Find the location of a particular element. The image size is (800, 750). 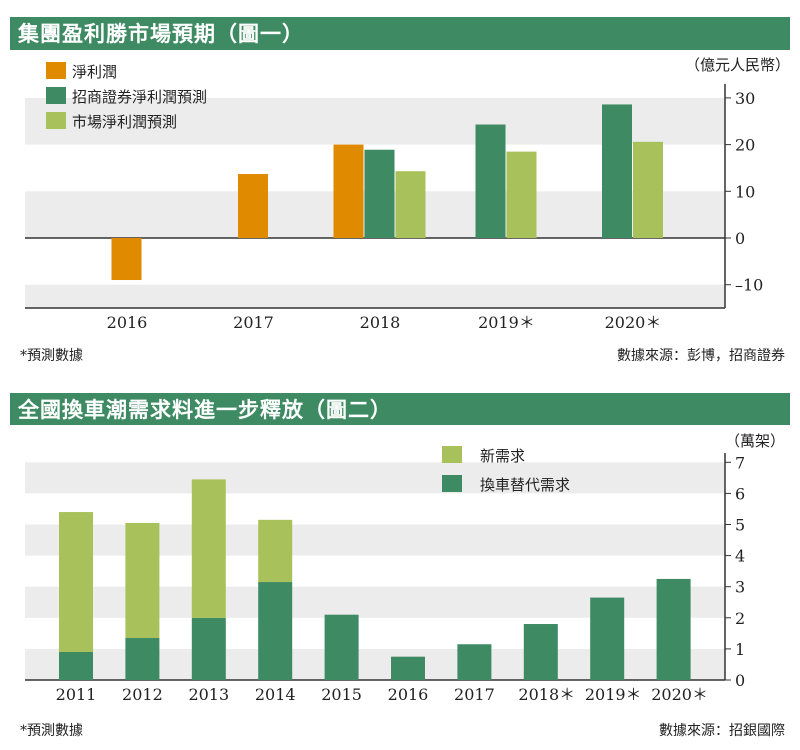

bar-2013-s0 is located at coordinates (208, 648).